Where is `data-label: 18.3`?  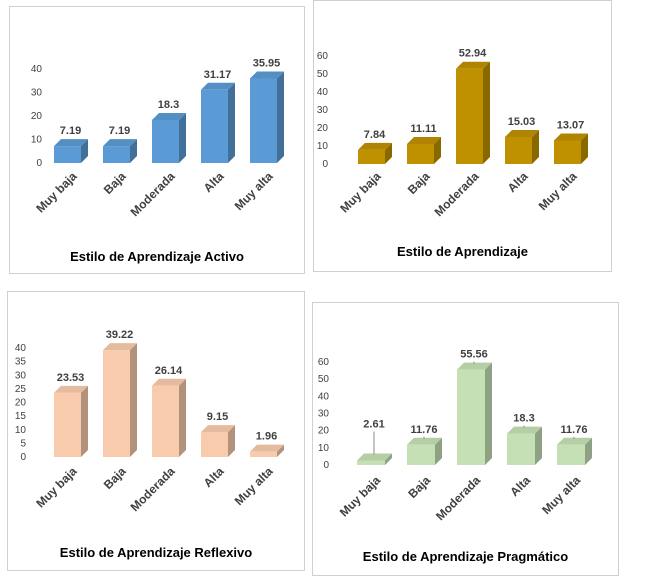 data-label: 18.3 is located at coordinates (523, 419).